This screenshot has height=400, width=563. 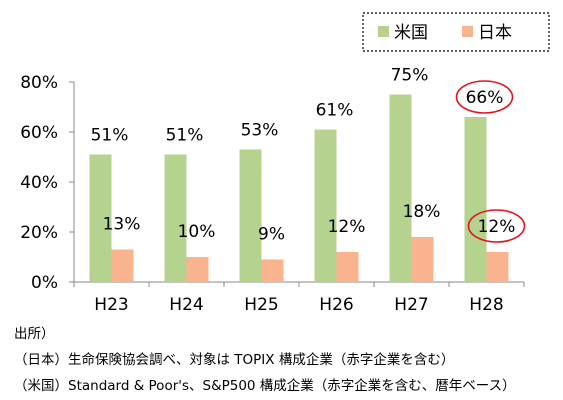 I want to click on x-tick-label: H28, so click(x=486, y=305).